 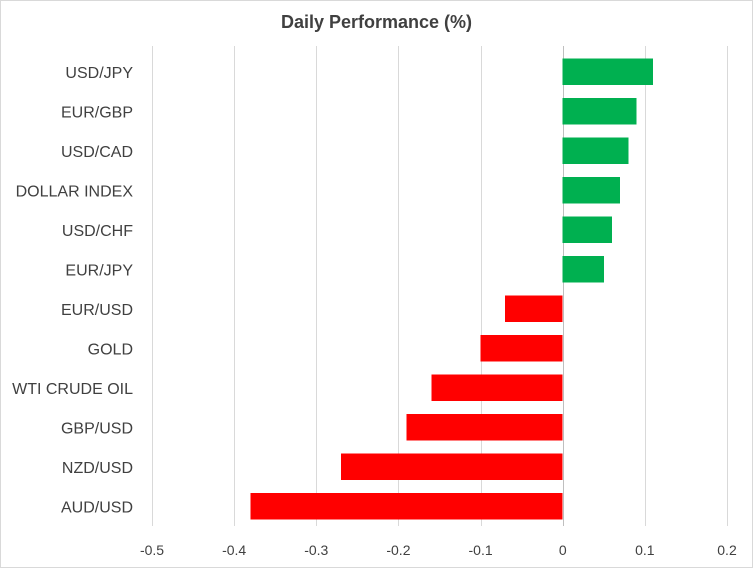 What do you see at coordinates (316, 550) in the screenshot?
I see `x-tick-label: -0.3` at bounding box center [316, 550].